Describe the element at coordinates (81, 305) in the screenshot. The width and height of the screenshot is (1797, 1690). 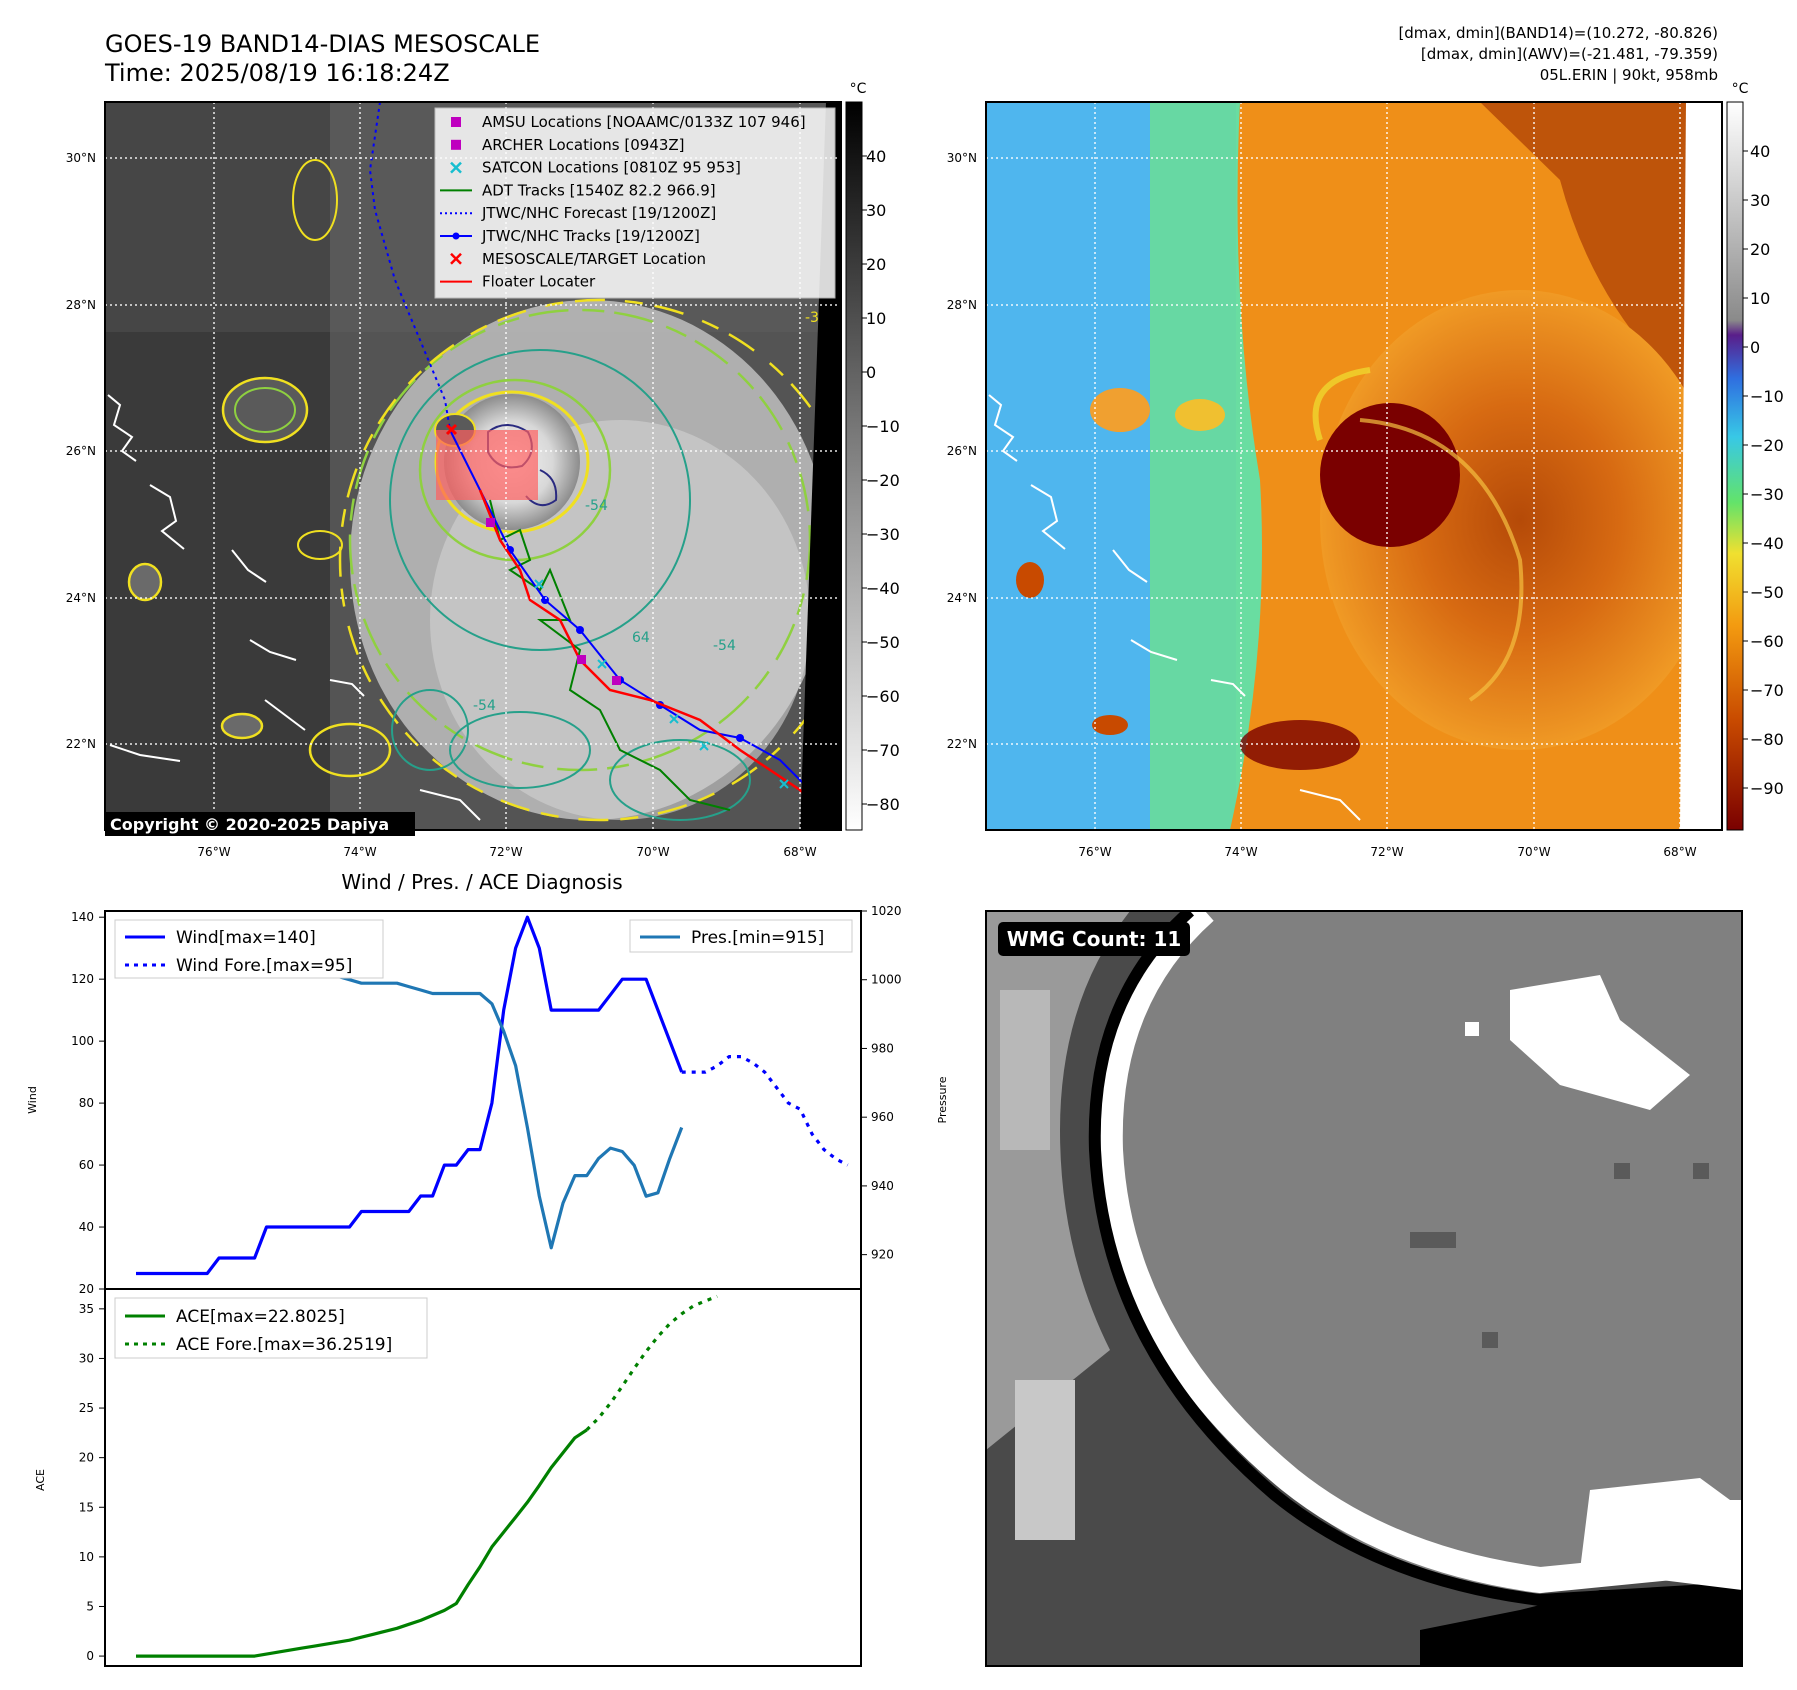
I see `lat-label-left: 28°N` at that location.